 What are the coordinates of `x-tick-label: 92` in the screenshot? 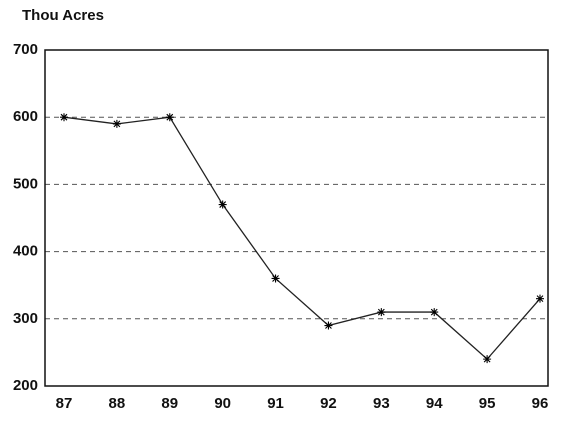 It's located at (328, 403).